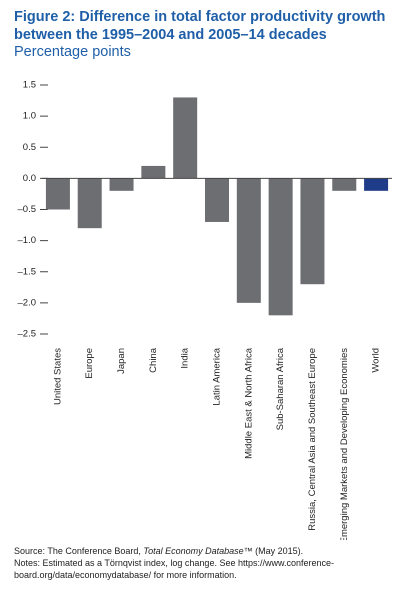  What do you see at coordinates (79, 551) in the screenshot?
I see `source-text: Source: The Conference Board,` at bounding box center [79, 551].